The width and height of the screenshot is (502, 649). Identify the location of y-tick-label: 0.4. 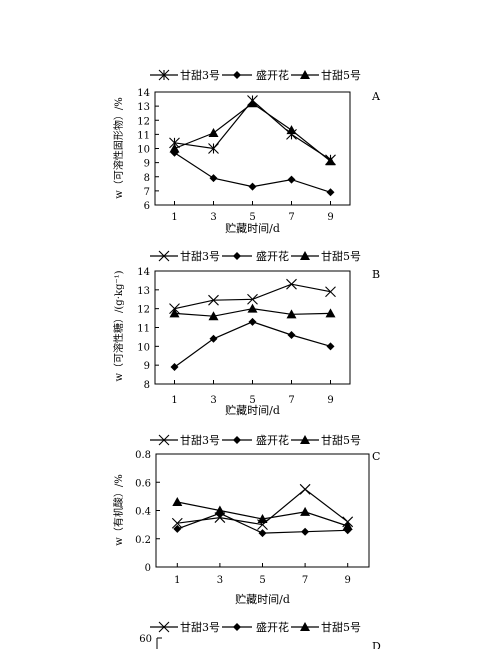
(143, 512).